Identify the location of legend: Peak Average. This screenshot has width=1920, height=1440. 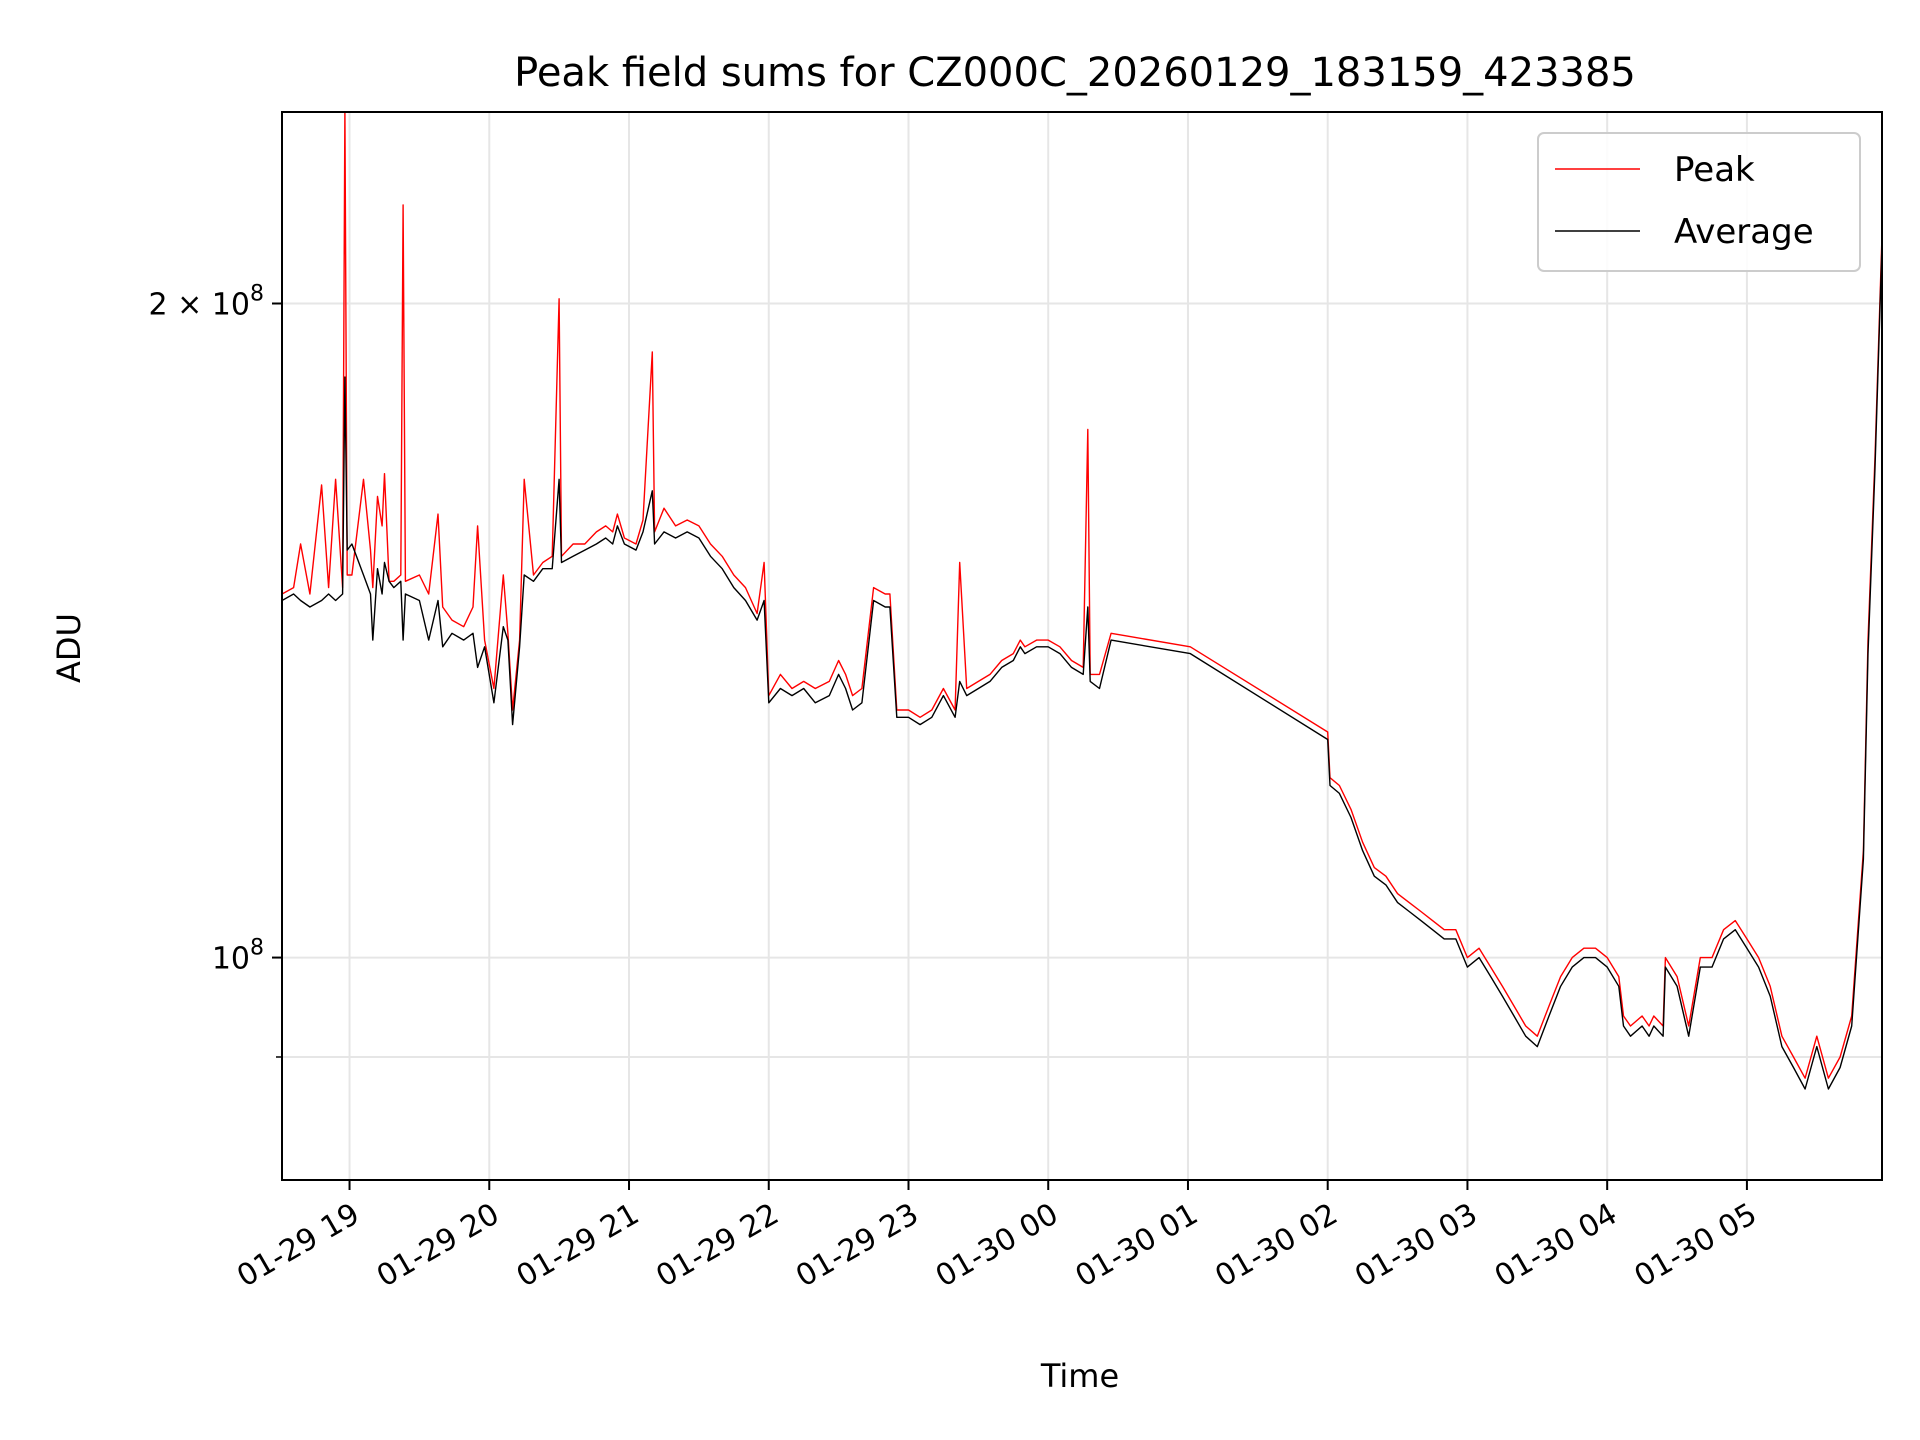
(1699, 202).